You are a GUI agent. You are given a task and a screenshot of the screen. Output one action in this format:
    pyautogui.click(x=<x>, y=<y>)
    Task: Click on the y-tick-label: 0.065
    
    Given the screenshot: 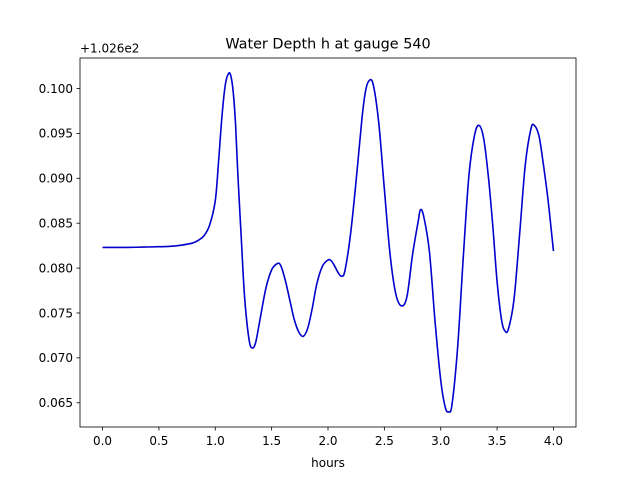 What is the action you would take?
    pyautogui.click(x=56, y=403)
    